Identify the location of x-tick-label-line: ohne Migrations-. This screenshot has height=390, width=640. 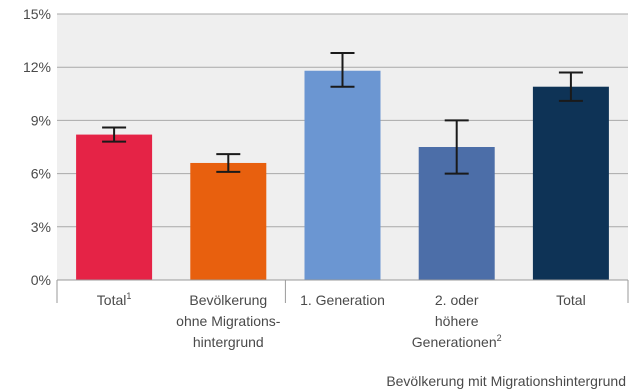
(228, 321).